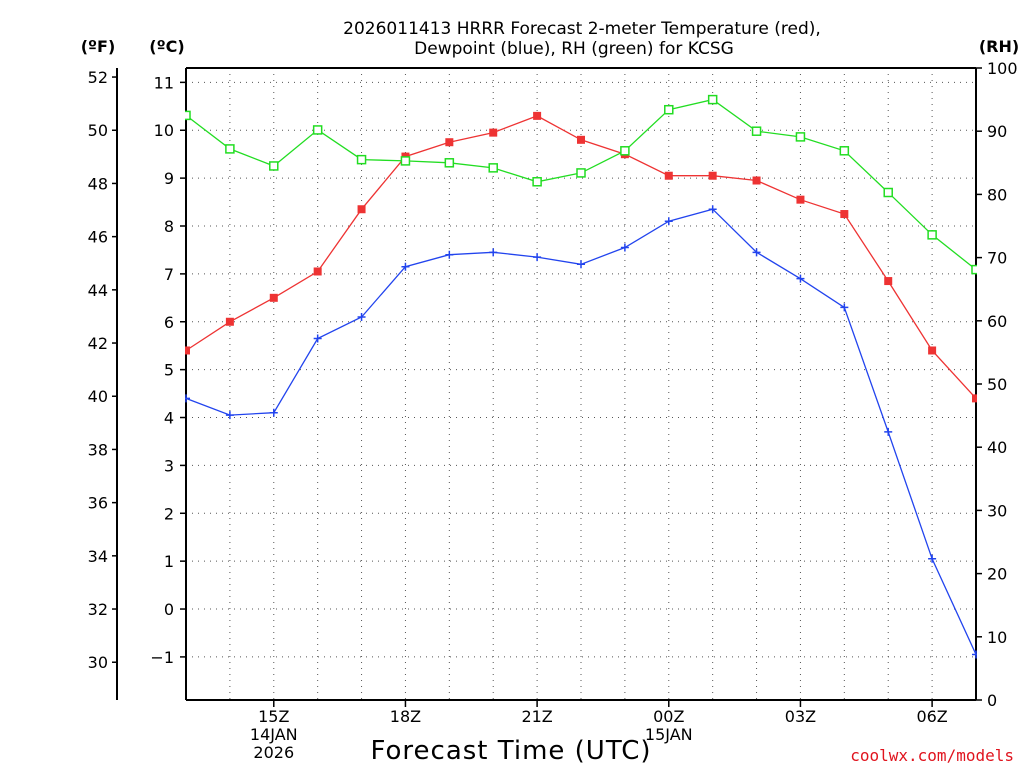 The width and height of the screenshot is (1024, 768). Describe the element at coordinates (997, 637) in the screenshot. I see `rh-tick-label: 10` at that location.